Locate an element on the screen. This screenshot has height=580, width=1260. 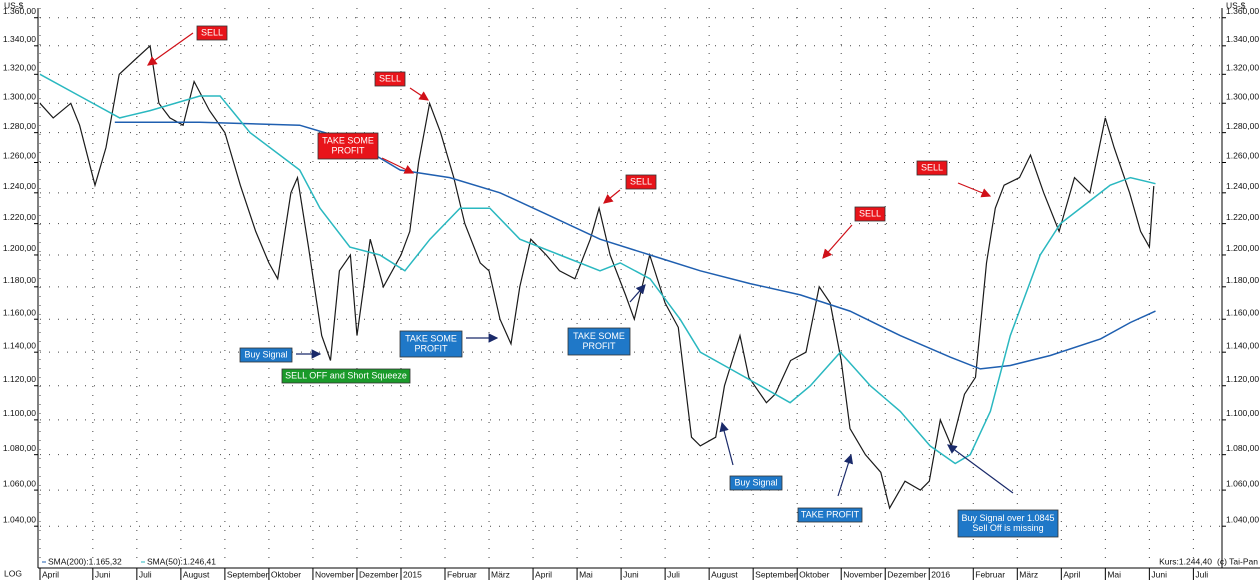
annotation: SELL OFF and Short Squeeze is located at coordinates (346, 376).